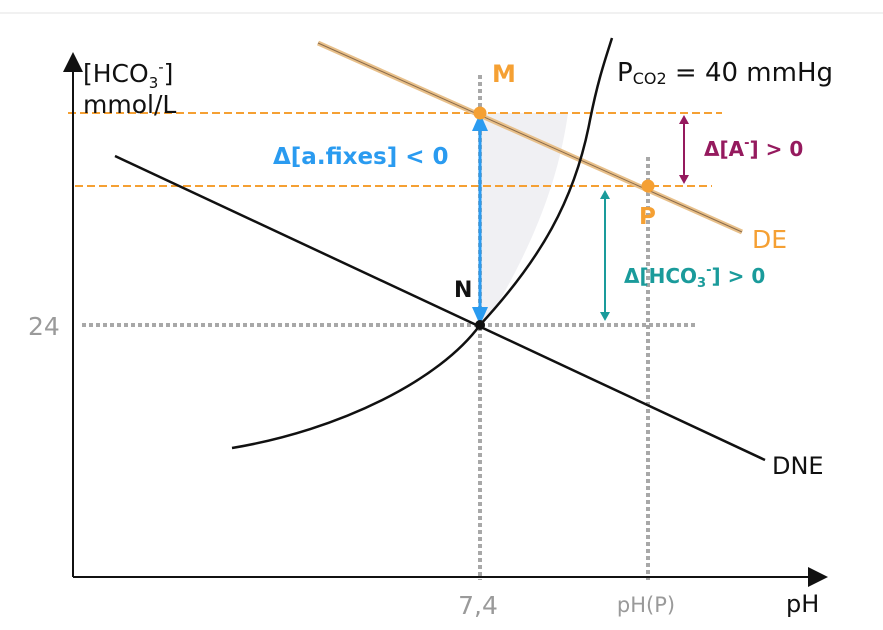 The image size is (883, 630). What do you see at coordinates (44, 326) in the screenshot?
I see `y-tick-24: 24` at bounding box center [44, 326].